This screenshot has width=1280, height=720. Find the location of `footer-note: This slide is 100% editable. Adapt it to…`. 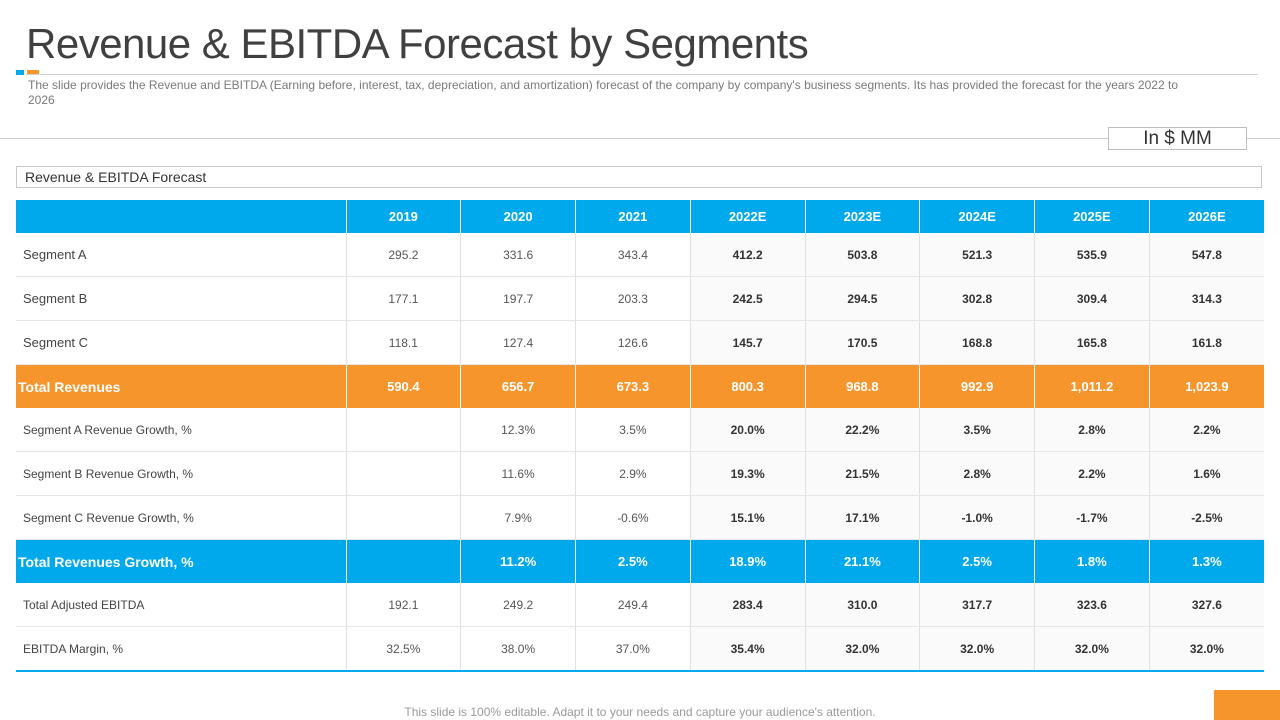

footer-note: This slide is 100% editable. Adapt it to… is located at coordinates (640, 712).